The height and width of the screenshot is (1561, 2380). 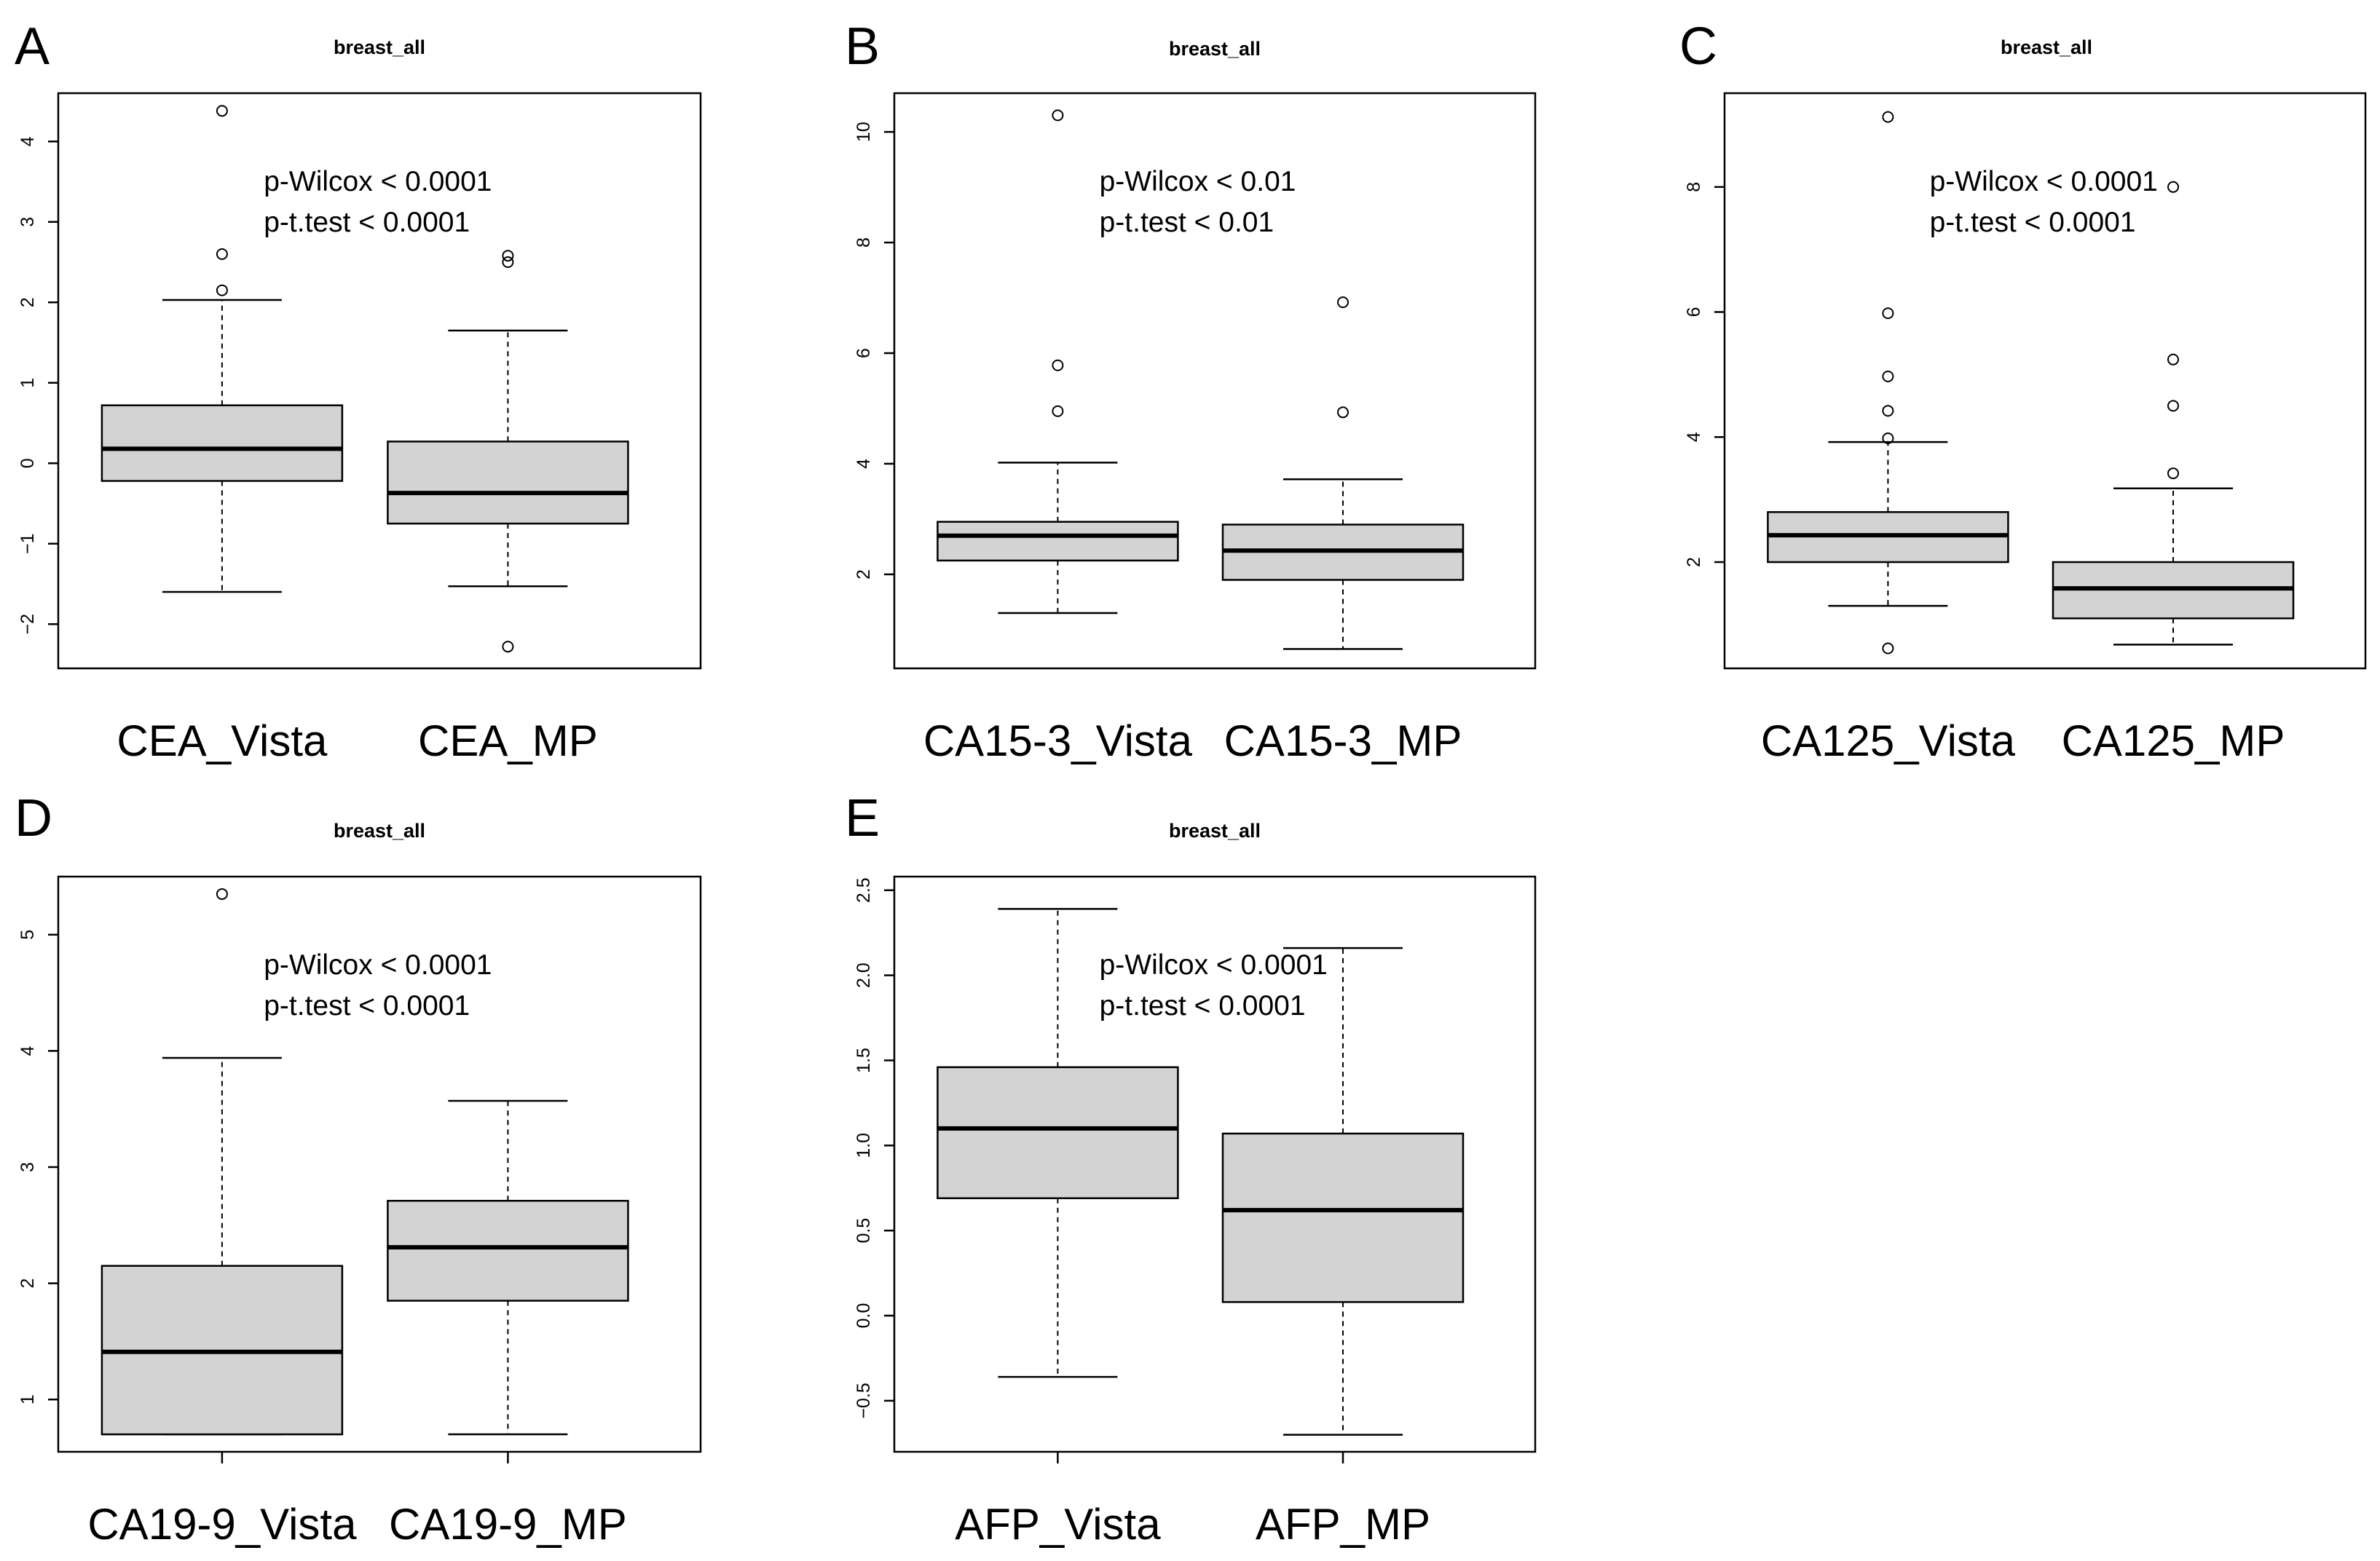 I want to click on y-tick-label: −0.5, so click(x=864, y=1400).